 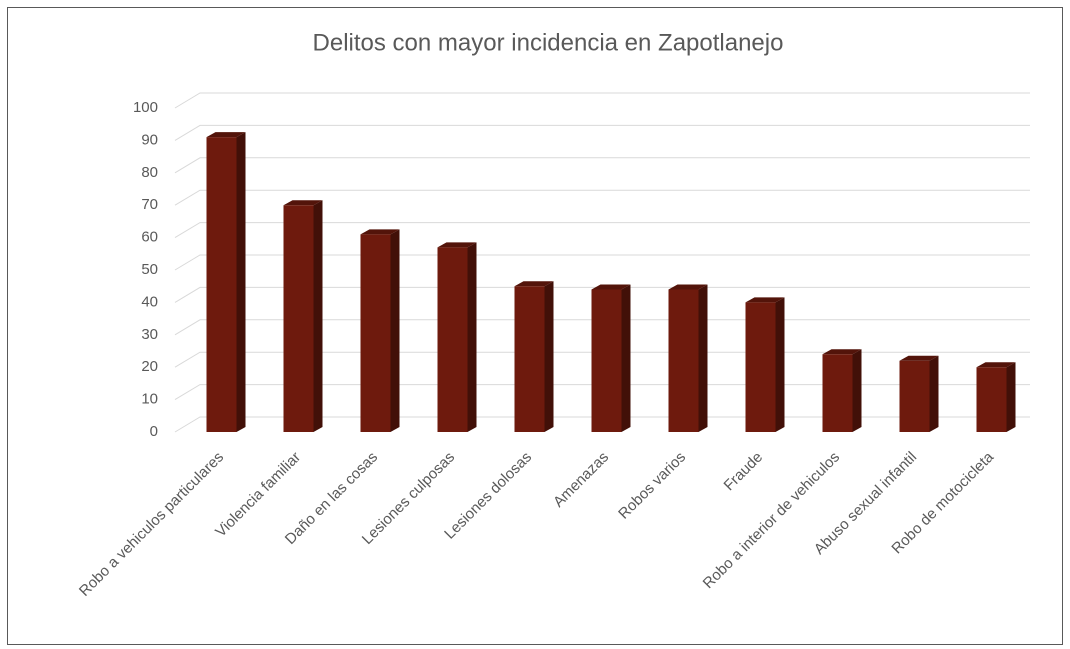 I want to click on y-tick-label: 0, so click(x=154, y=431).